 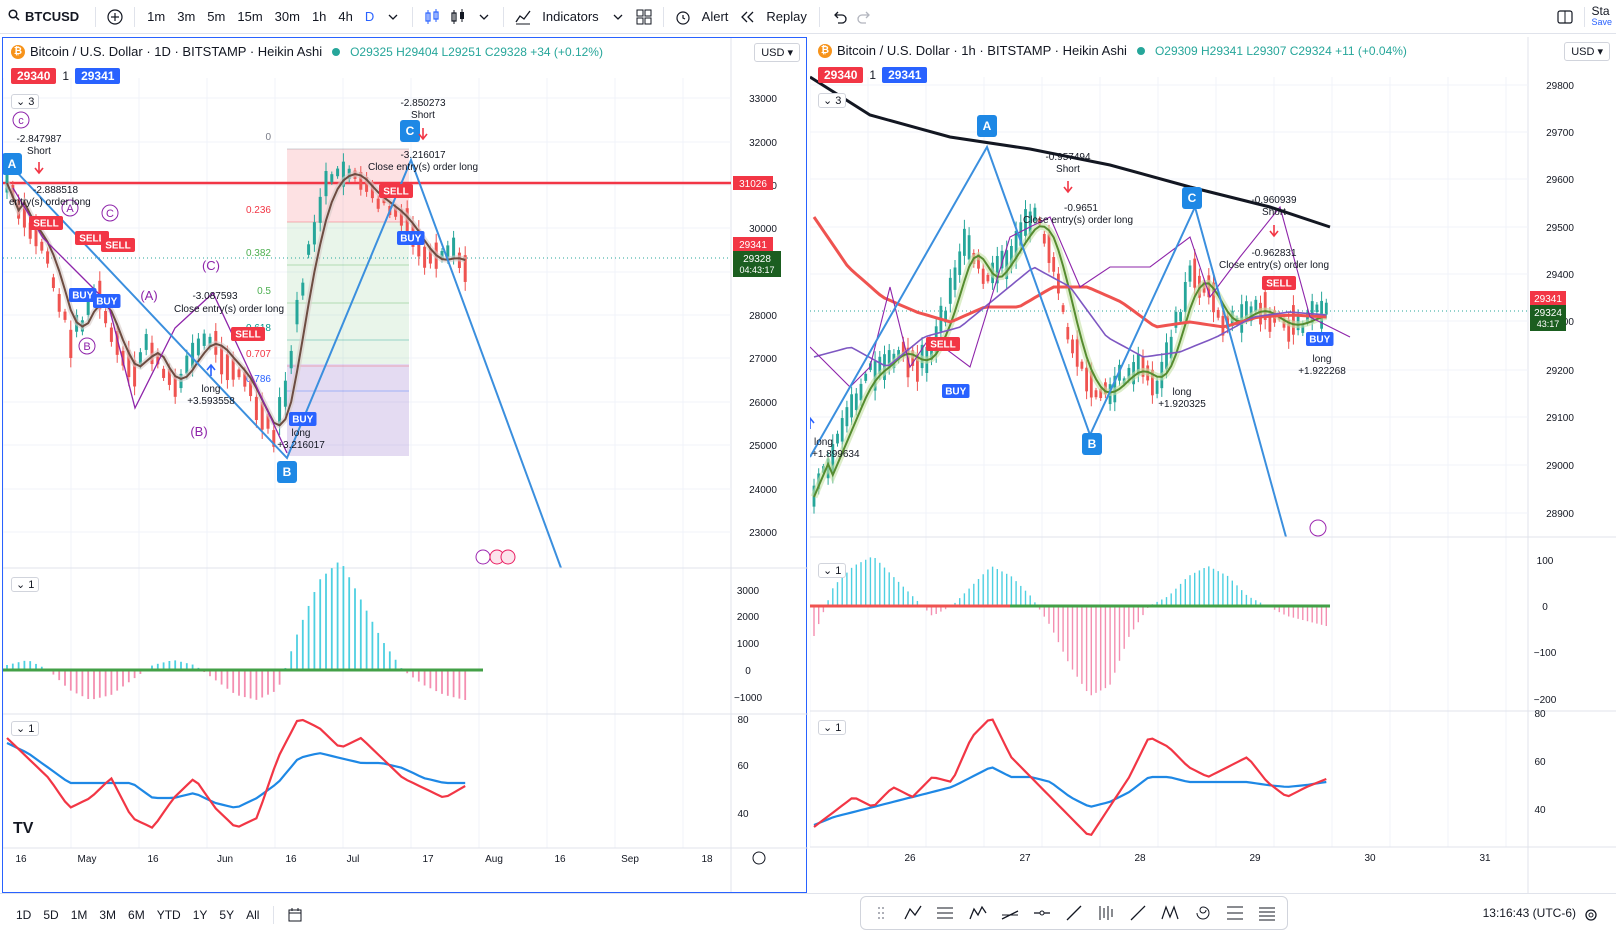 What do you see at coordinates (1067, 157) in the screenshot?
I see `short-value-text: -0.957494` at bounding box center [1067, 157].